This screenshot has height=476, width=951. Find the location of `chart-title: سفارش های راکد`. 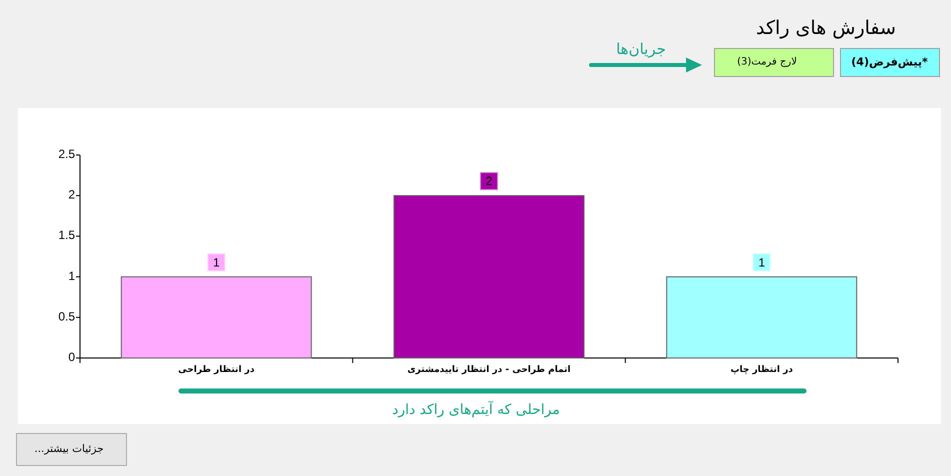

chart-title: سفارش های راکد is located at coordinates (826, 28).